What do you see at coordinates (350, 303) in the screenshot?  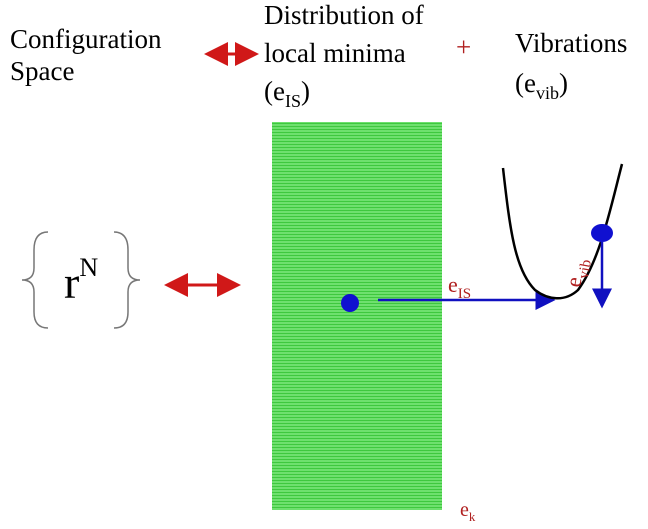 I see `state-dot` at bounding box center [350, 303].